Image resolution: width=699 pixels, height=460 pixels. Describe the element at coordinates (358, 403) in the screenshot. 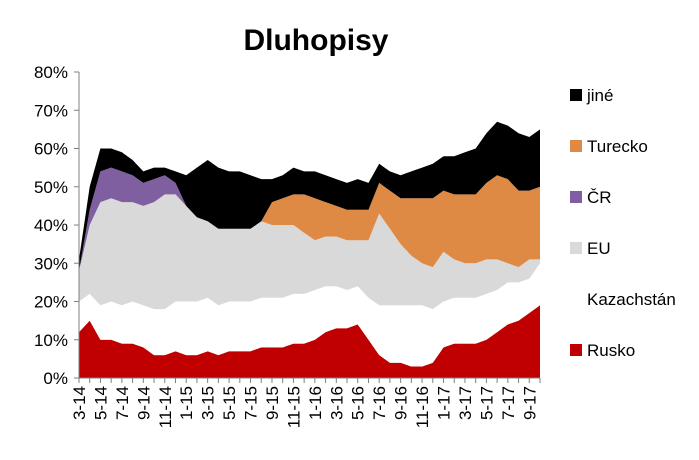

I see `x-tick-label: 5-16` at that location.